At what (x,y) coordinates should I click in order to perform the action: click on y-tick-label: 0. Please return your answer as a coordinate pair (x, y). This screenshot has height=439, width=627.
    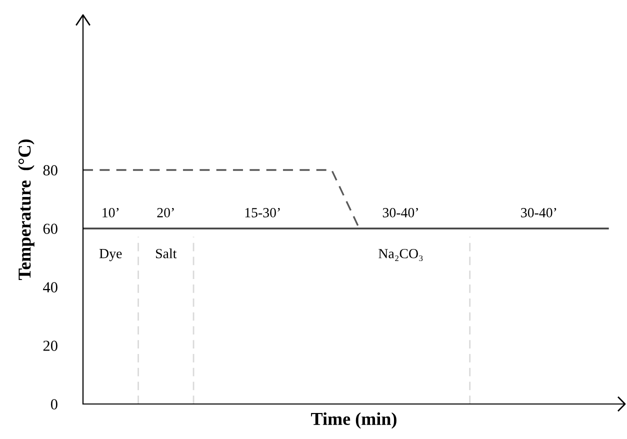
    Looking at the image, I should click on (54, 404).